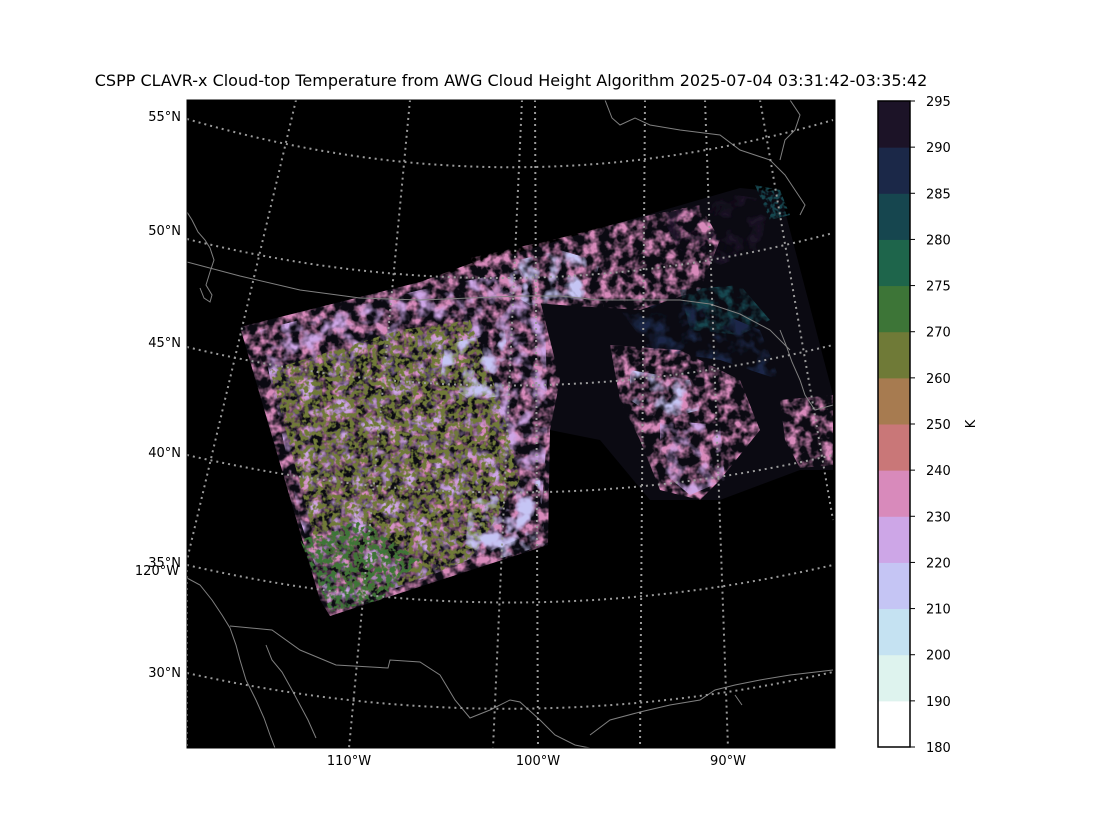 This screenshot has height=840, width=1120. What do you see at coordinates (738, 700) in the screenshot?
I see `florida-peninsula` at bounding box center [738, 700].